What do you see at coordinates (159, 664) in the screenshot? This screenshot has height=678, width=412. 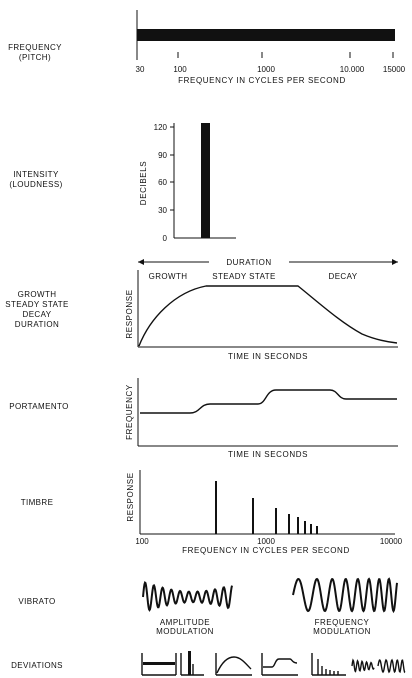 I see `deviation-glyph-steady` at bounding box center [159, 664].